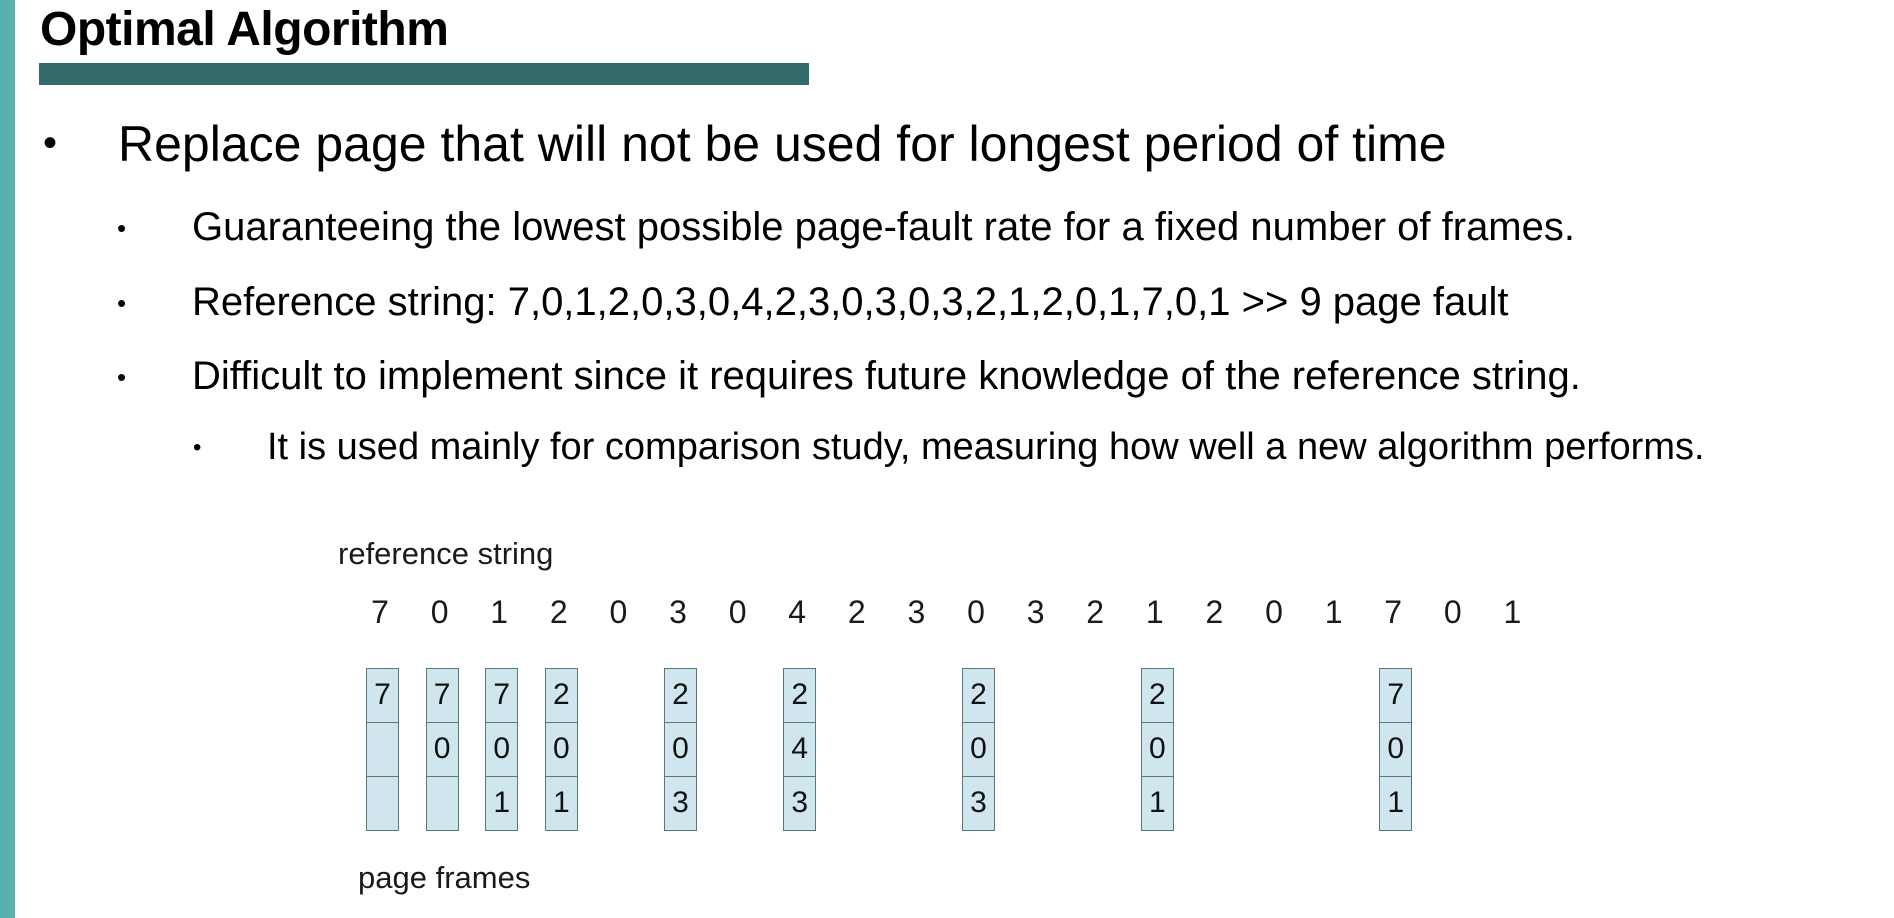 The image size is (1894, 918). I want to click on reference-string-label: reference string, so click(446, 553).